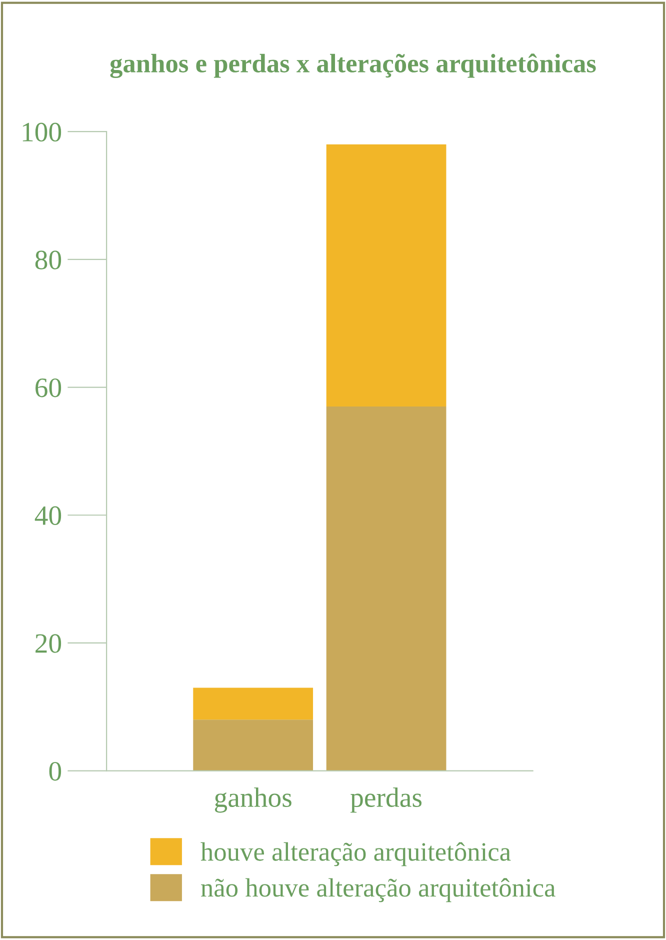 The image size is (666, 940). I want to click on legend-label: não houve alteração arquitetônica, so click(378, 890).